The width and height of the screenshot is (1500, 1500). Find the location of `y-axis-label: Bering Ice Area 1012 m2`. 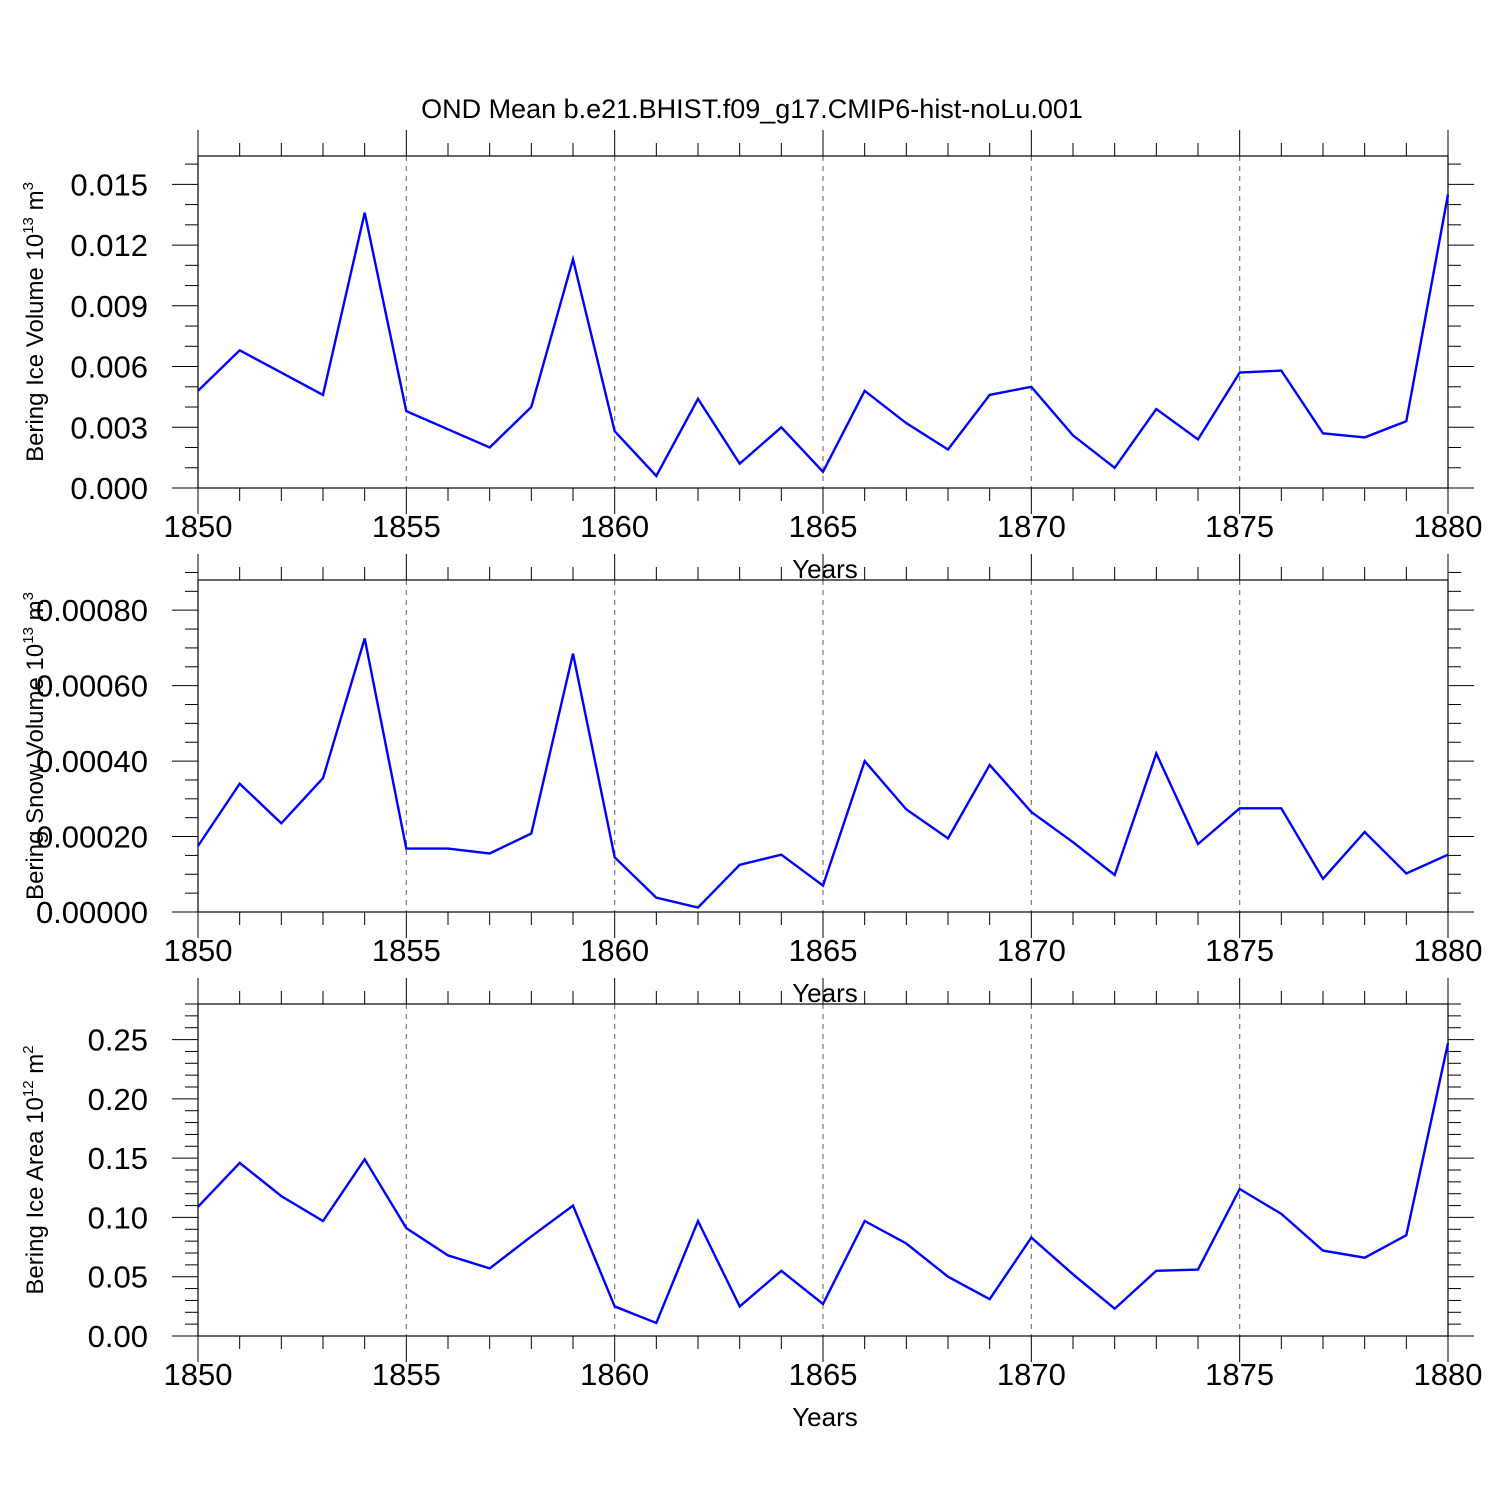

y-axis-label: Bering Ice Area 1012 m2 is located at coordinates (34, 1169).